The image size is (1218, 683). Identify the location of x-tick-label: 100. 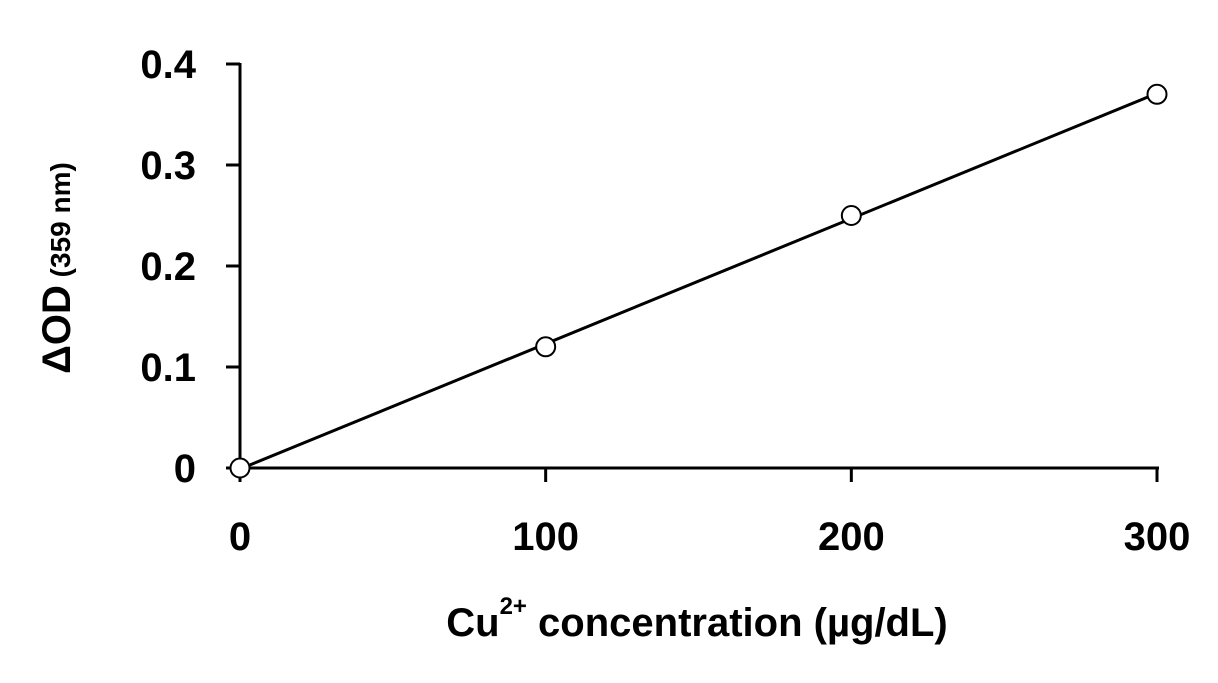
(545, 537).